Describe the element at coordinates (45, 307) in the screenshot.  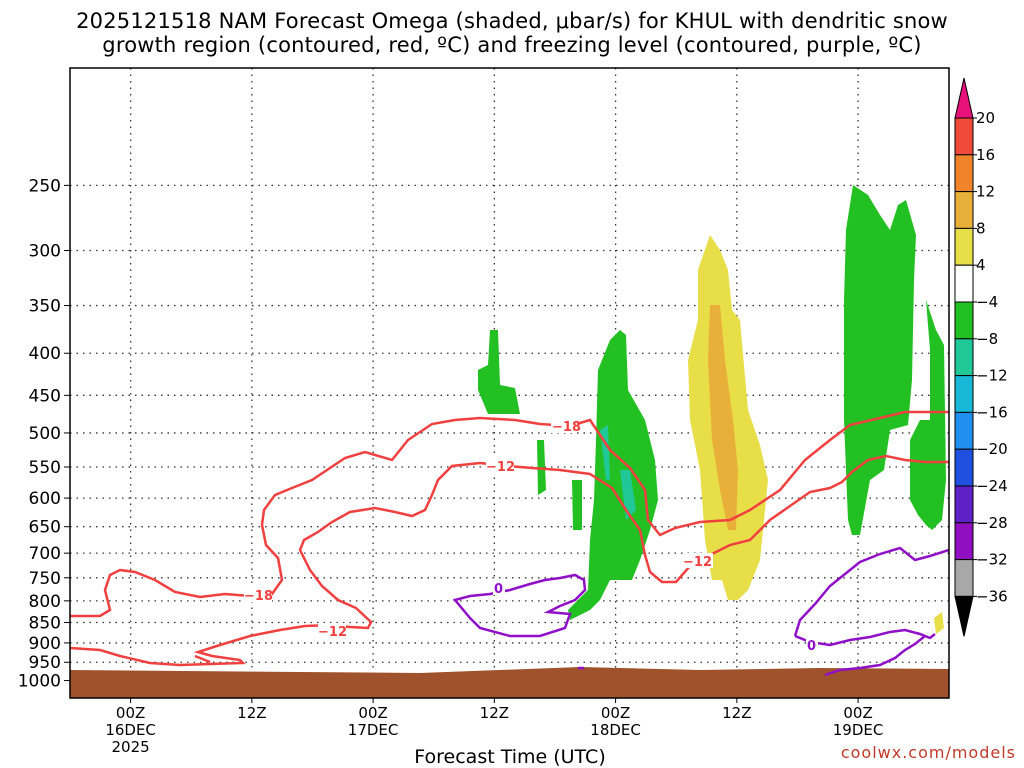
I see `y-tick-label: 350` at that location.